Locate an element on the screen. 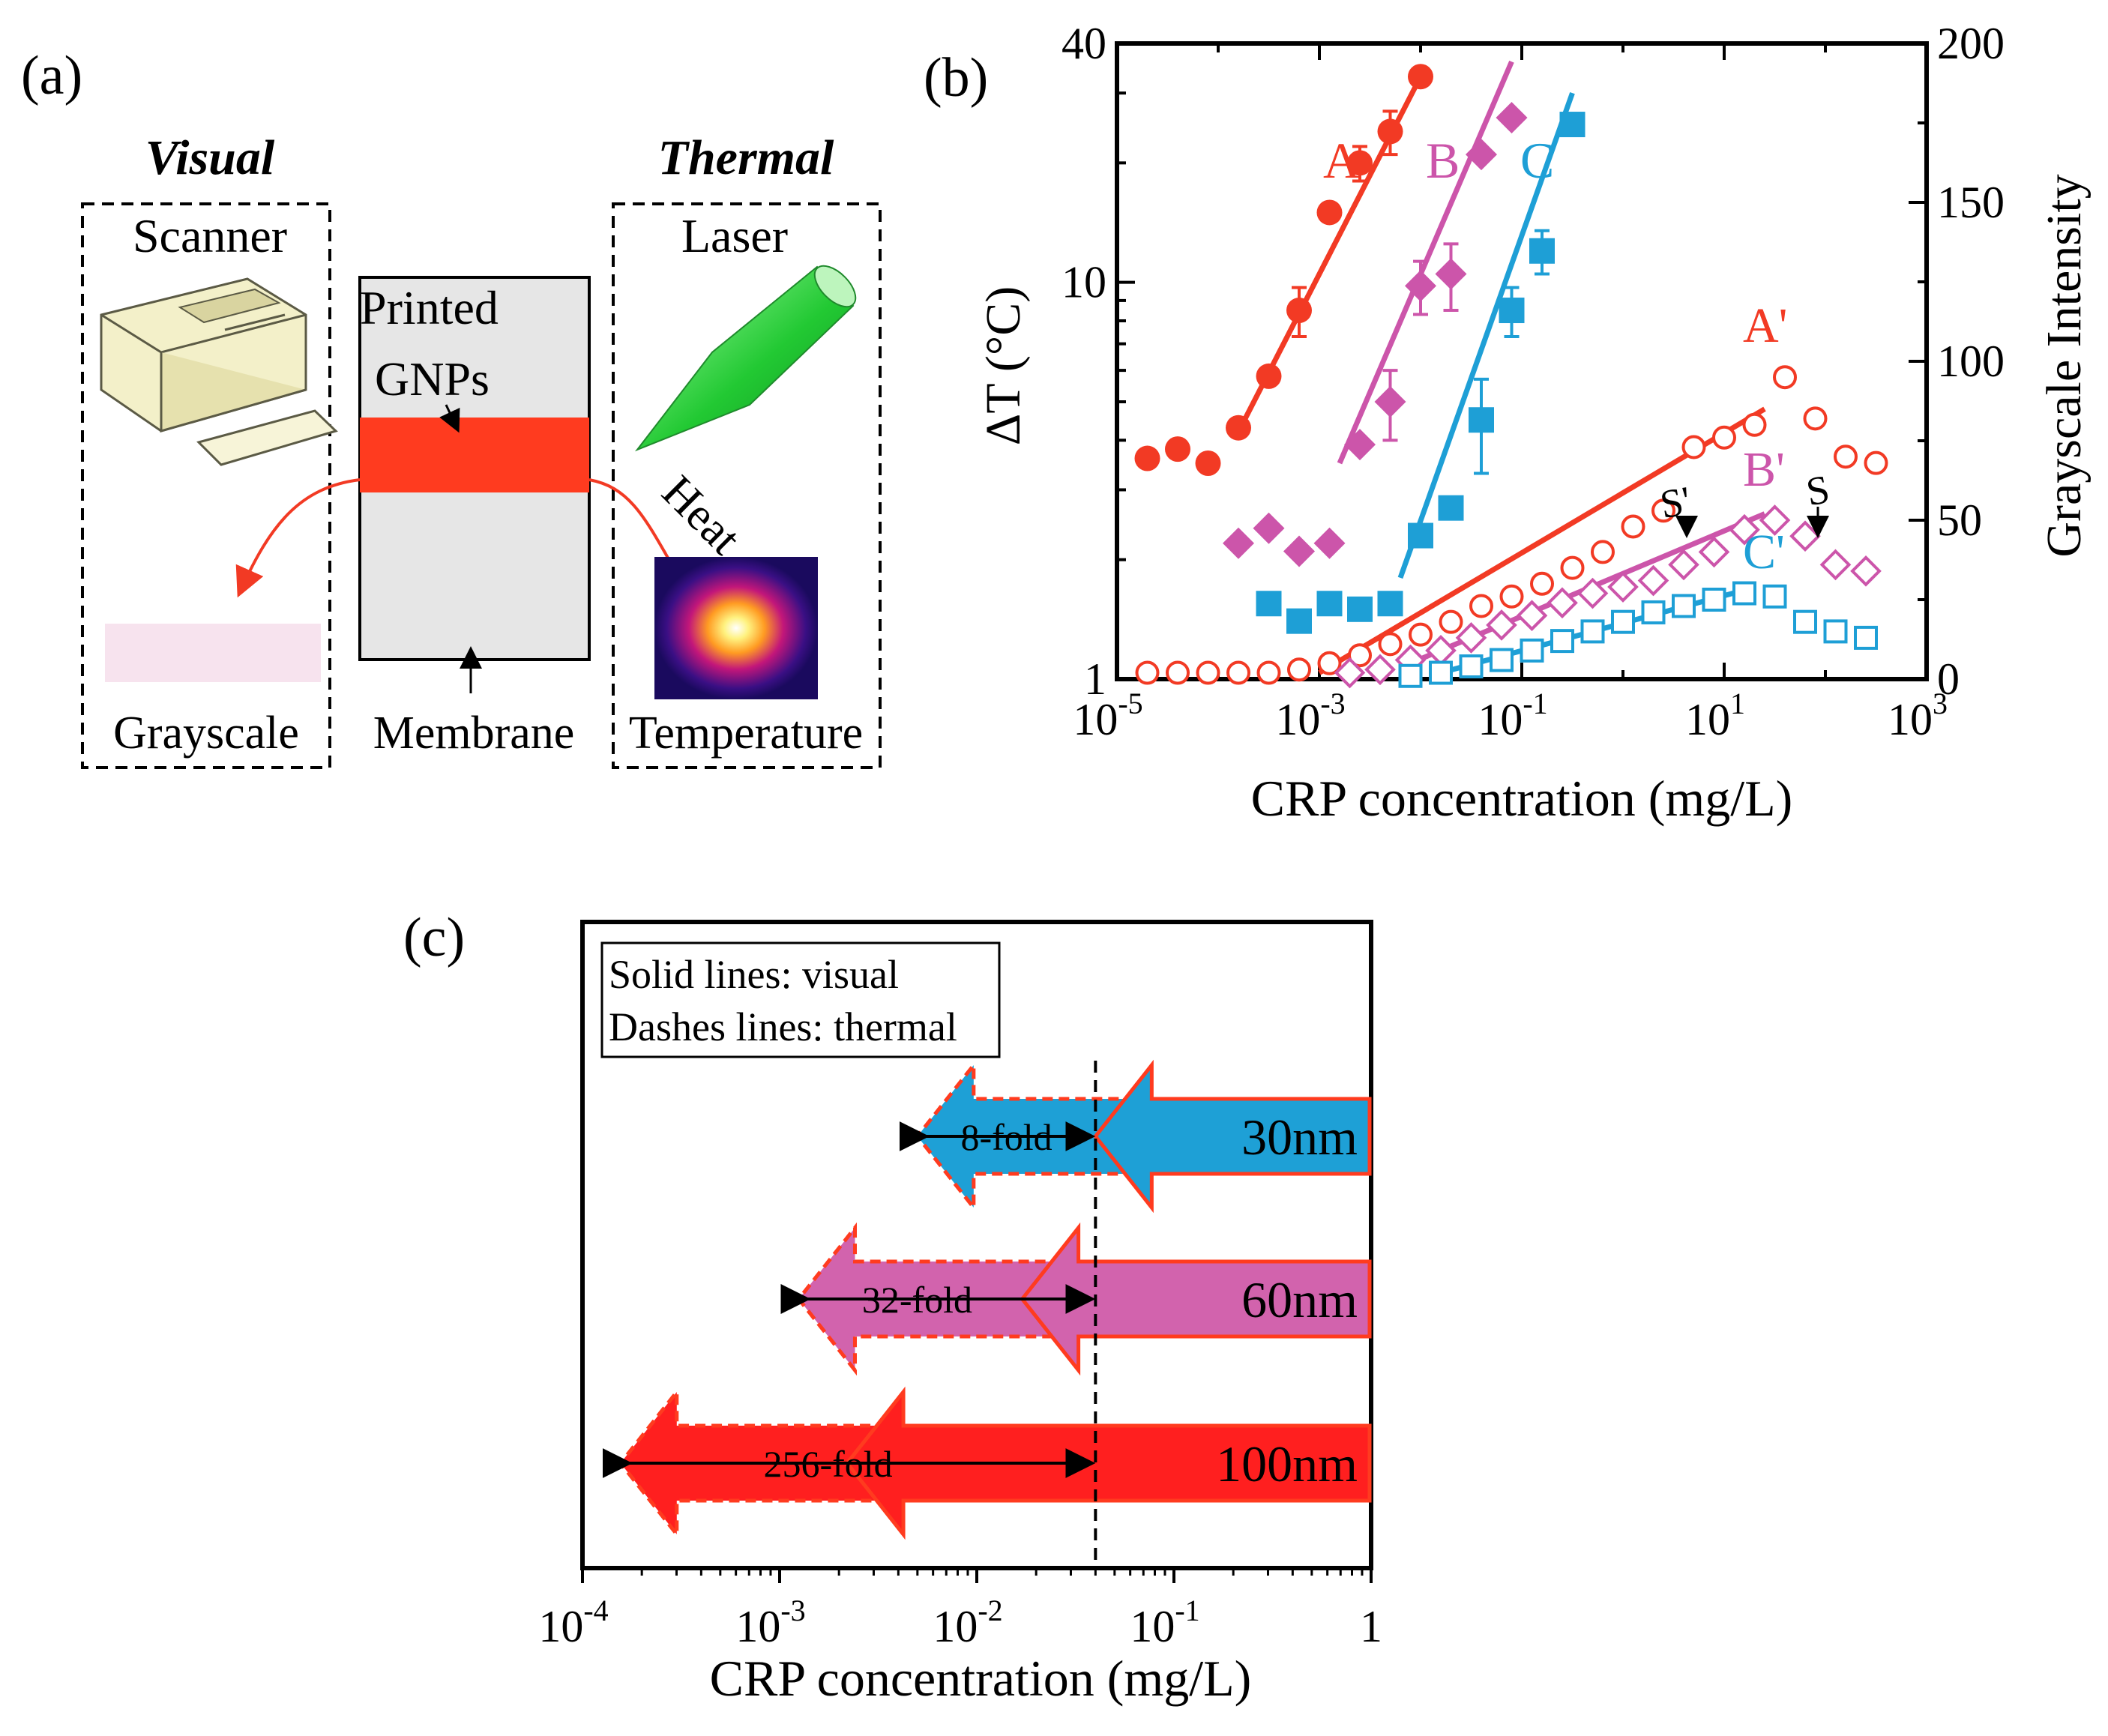  y-left-tick-label: 10 is located at coordinates (1083, 283).